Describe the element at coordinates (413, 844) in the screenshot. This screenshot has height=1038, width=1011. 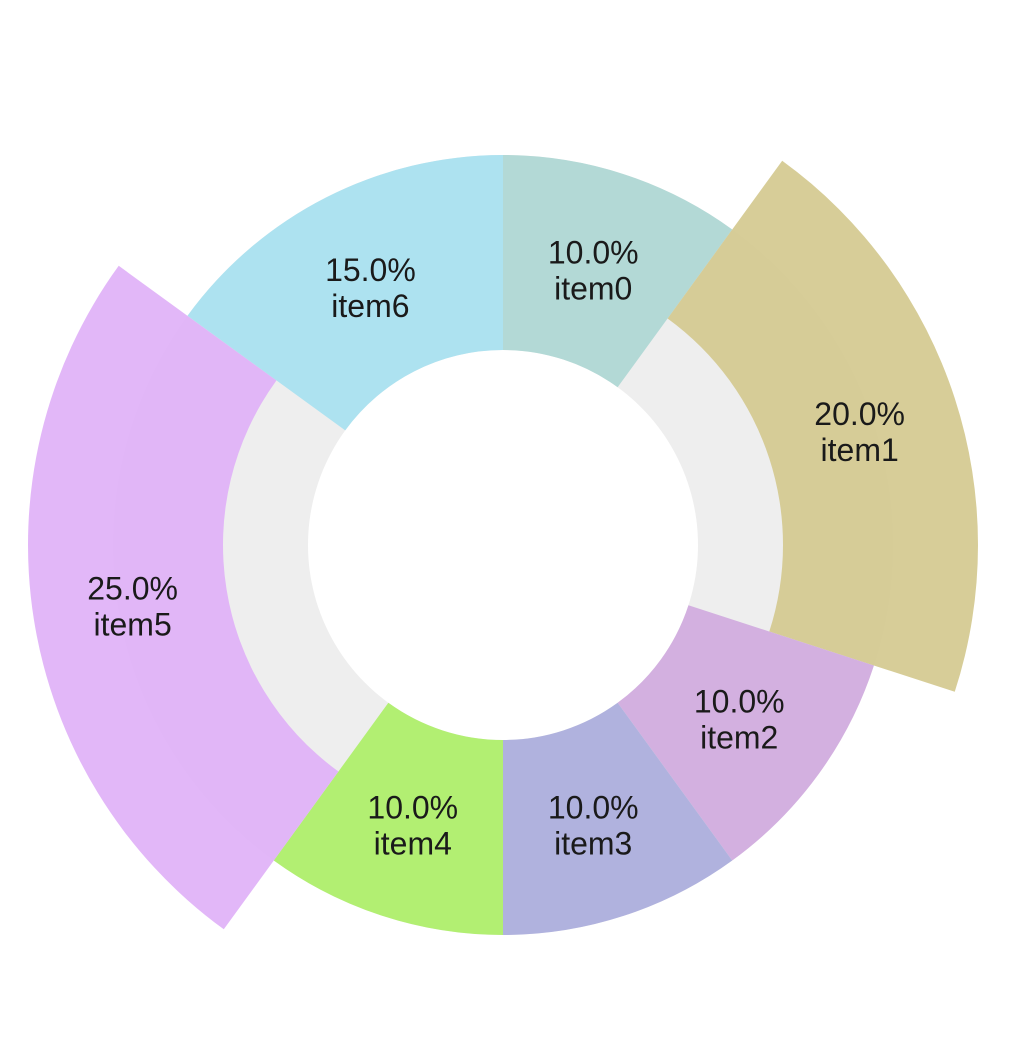
I see `slice-name-label: item4` at that location.